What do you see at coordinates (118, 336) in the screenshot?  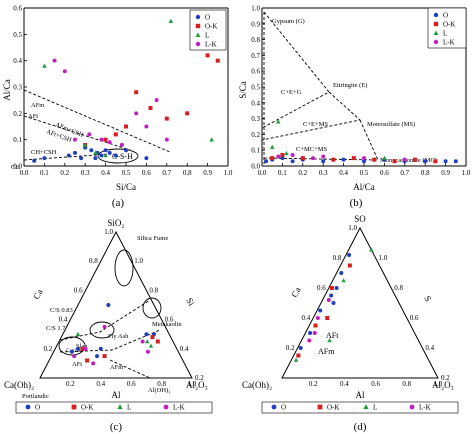 I see `annotation-fly-ash: Fly Ash` at bounding box center [118, 336].